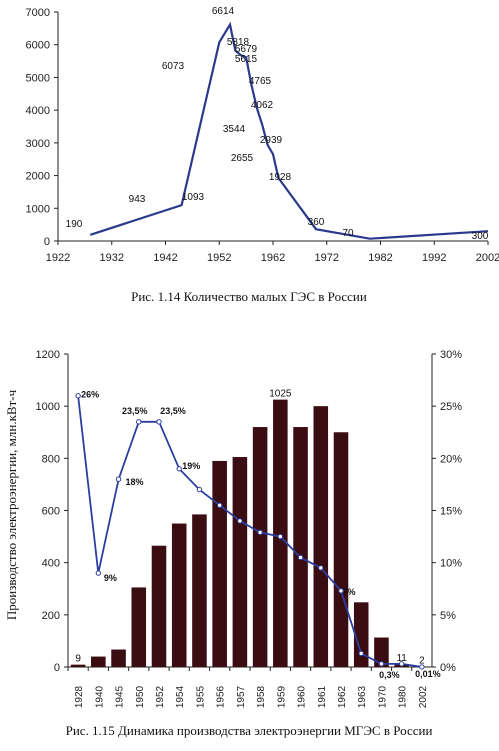  I want to click on c1-x-tick-label: 1922, so click(58, 258).